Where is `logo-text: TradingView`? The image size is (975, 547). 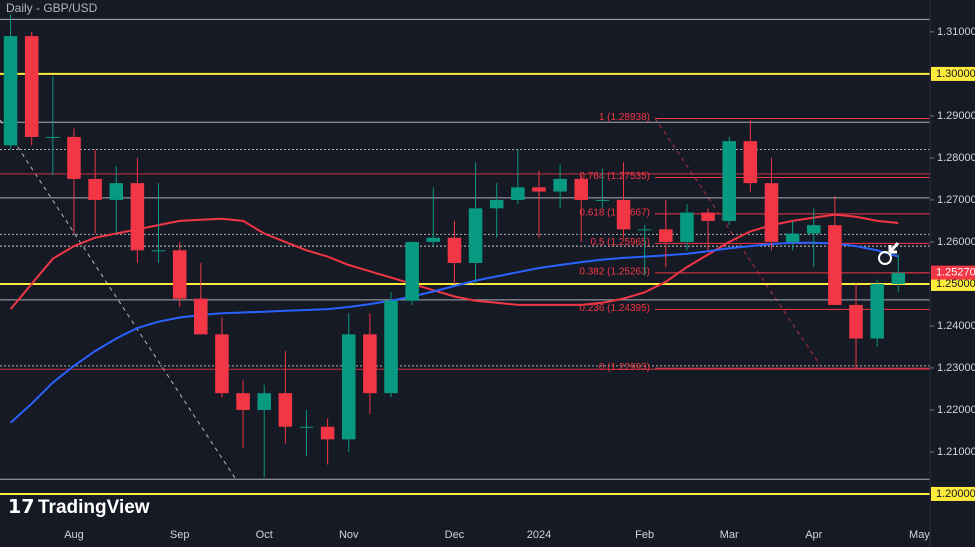
logo-text: TradingView is located at coordinates (94, 507).